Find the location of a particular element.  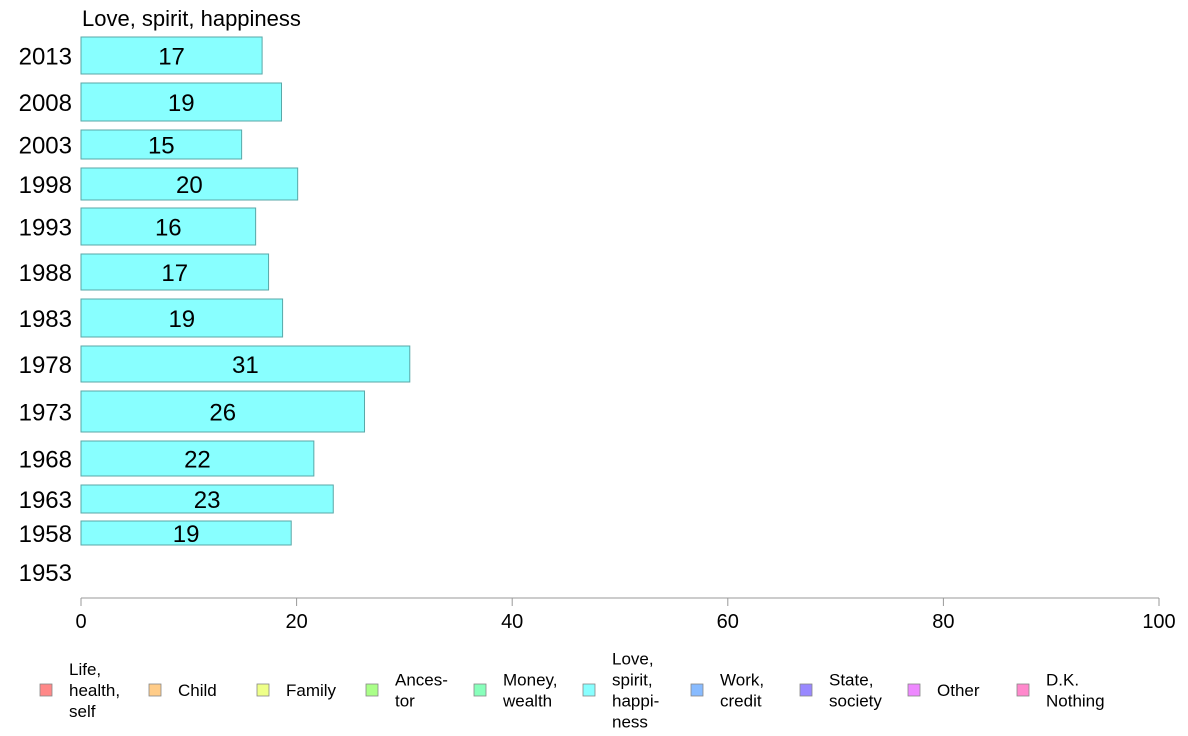

value-label-1978: 31 is located at coordinates (245, 365).